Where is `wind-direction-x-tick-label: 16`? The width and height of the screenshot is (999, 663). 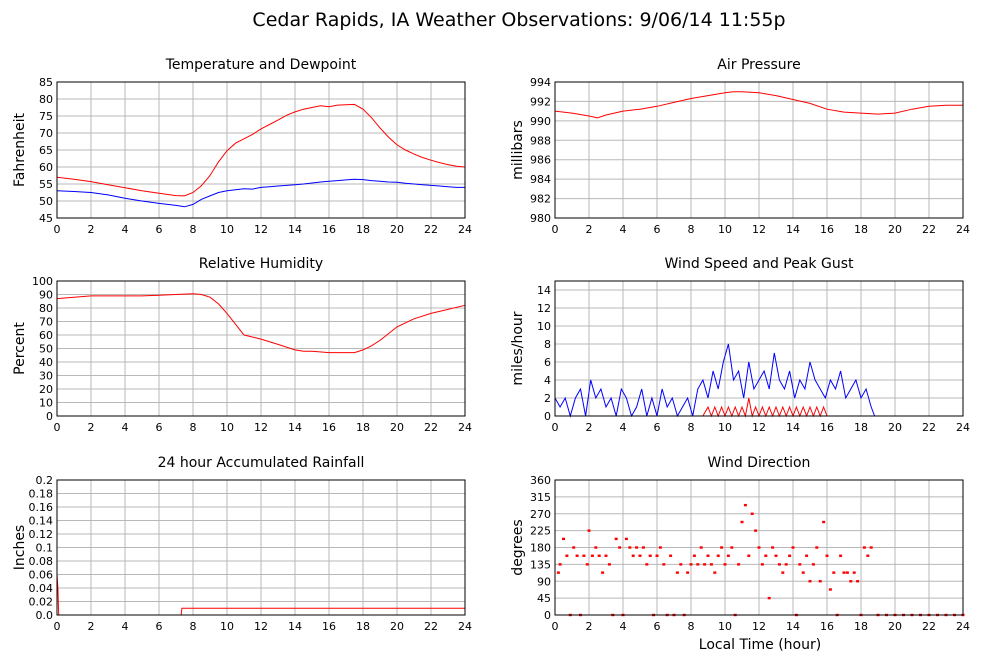 wind-direction-x-tick-label: 16 is located at coordinates (827, 626).